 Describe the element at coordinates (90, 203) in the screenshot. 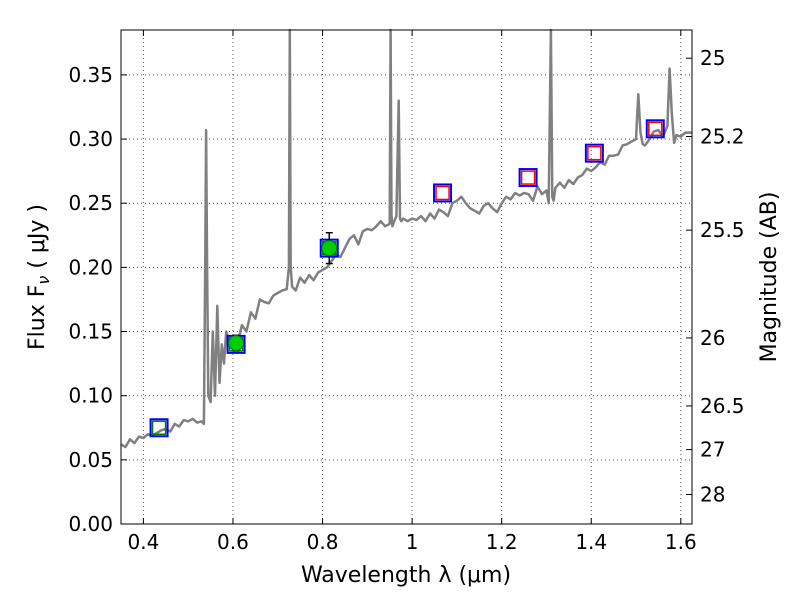

I see `y-tick-label: 0.25` at that location.